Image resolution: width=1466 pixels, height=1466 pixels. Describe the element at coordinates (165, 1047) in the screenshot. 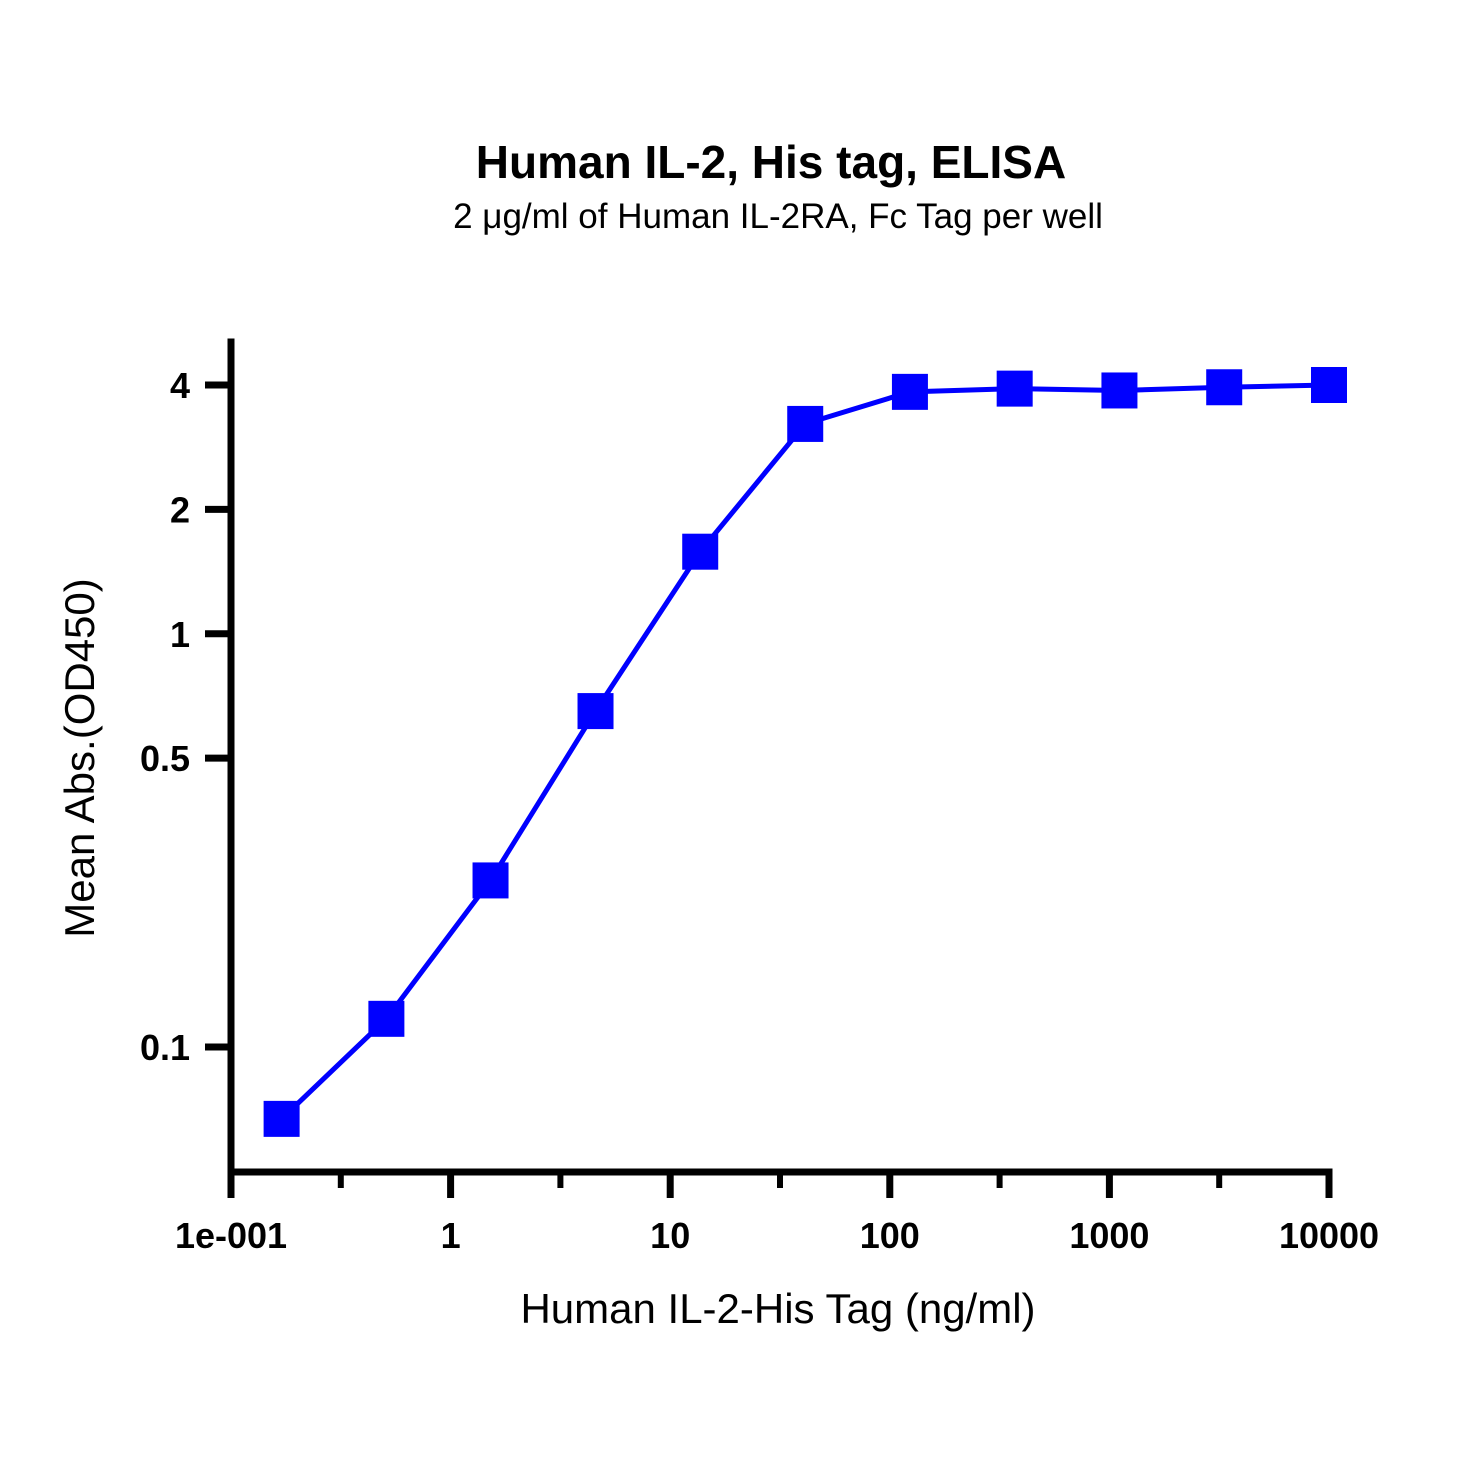

I see `y-tick-label: 0.1` at that location.